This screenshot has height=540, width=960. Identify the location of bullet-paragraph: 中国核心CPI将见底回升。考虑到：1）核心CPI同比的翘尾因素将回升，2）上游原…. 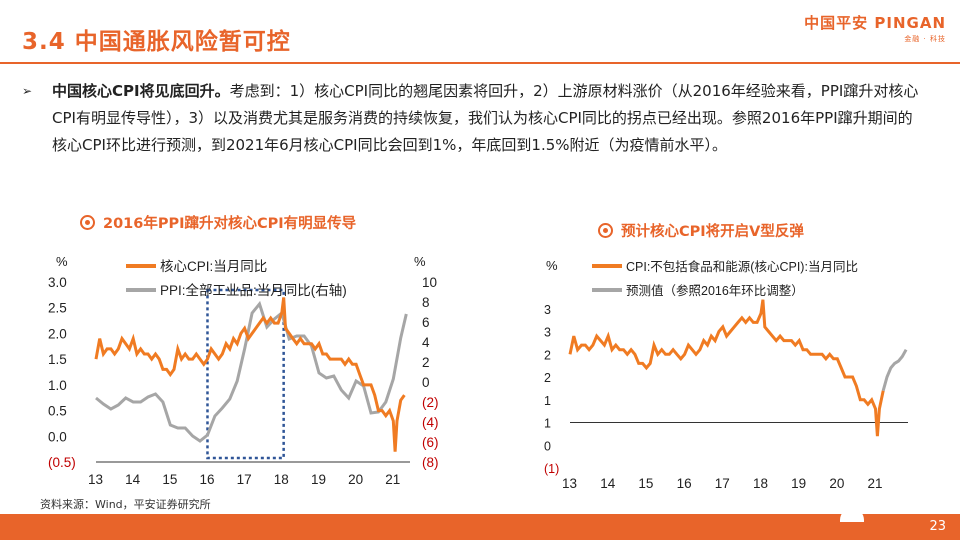
(489, 118).